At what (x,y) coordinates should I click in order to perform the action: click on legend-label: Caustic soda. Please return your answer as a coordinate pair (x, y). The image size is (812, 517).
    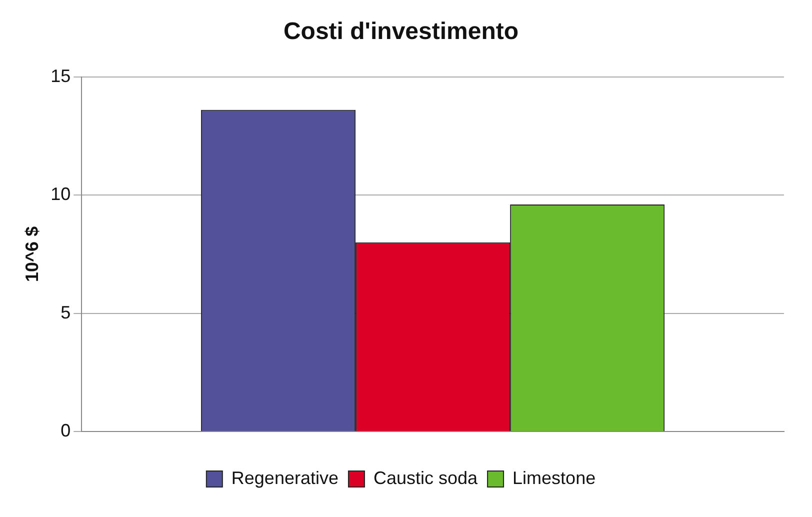
    Looking at the image, I should click on (426, 478).